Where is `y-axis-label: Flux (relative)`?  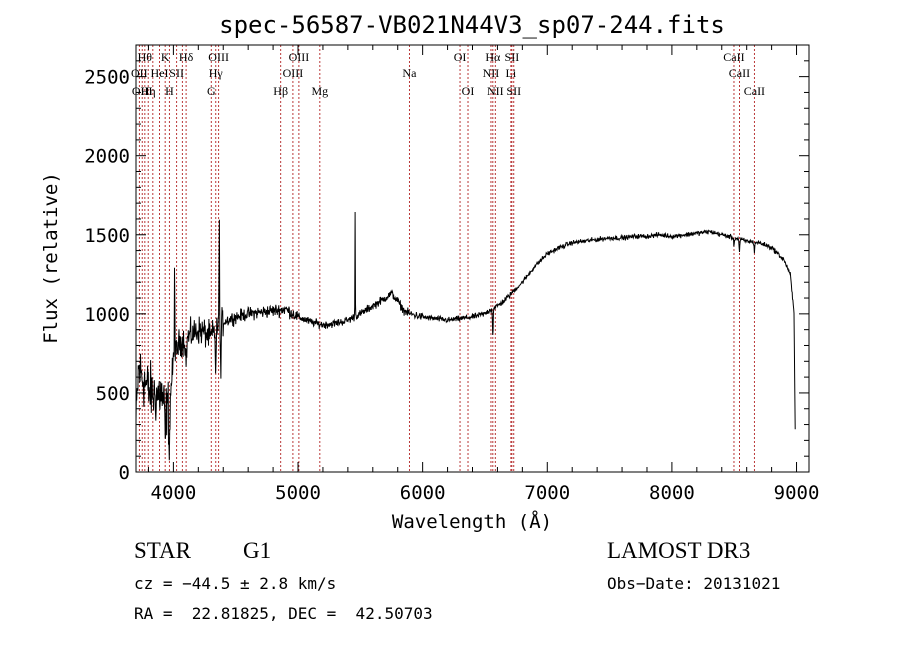 y-axis-label: Flux (relative) is located at coordinates (51, 258).